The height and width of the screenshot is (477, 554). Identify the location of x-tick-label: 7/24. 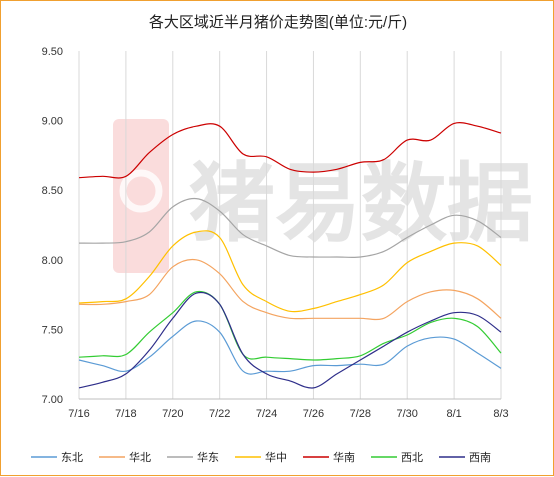
(266, 414).